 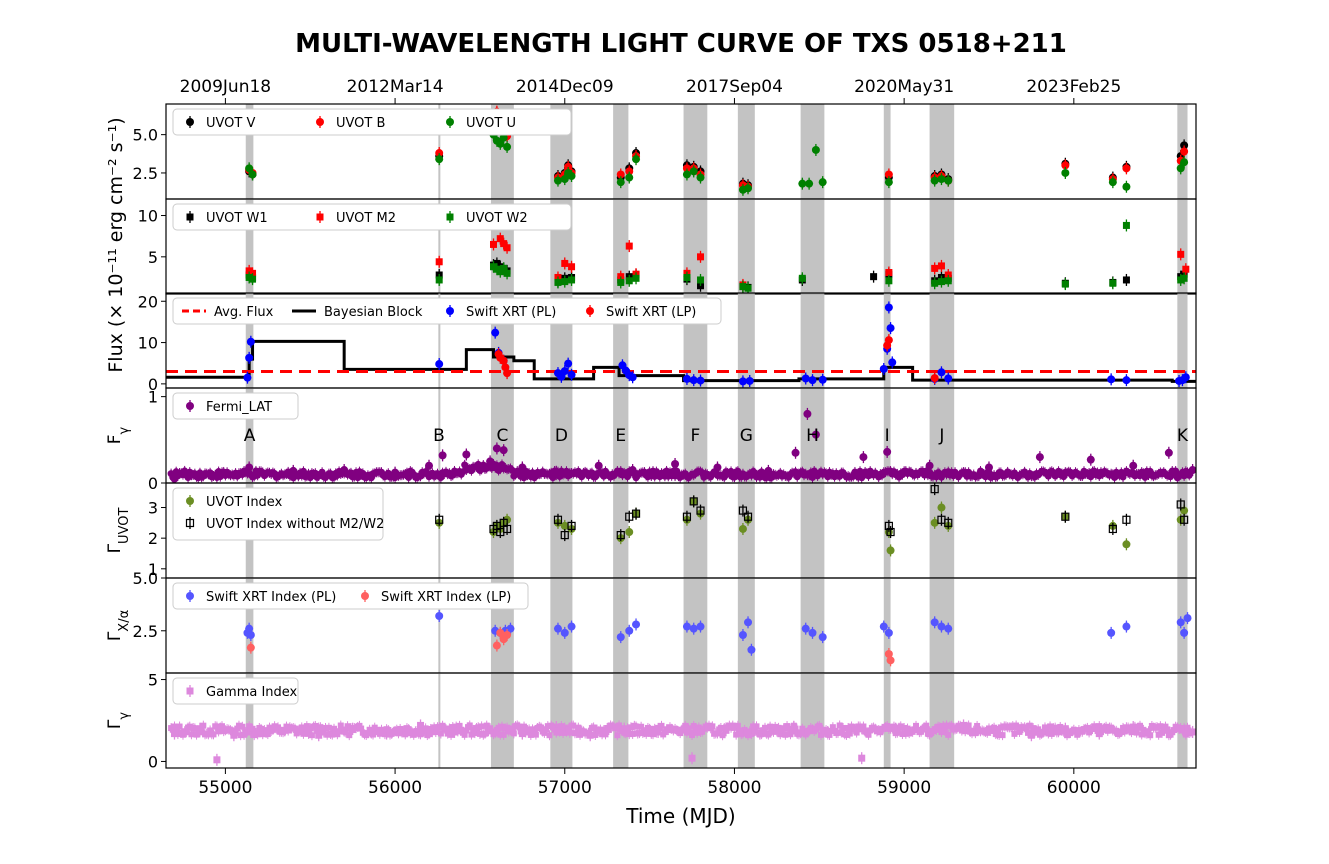 I want to click on label-main: Γ, so click(x=115, y=724).